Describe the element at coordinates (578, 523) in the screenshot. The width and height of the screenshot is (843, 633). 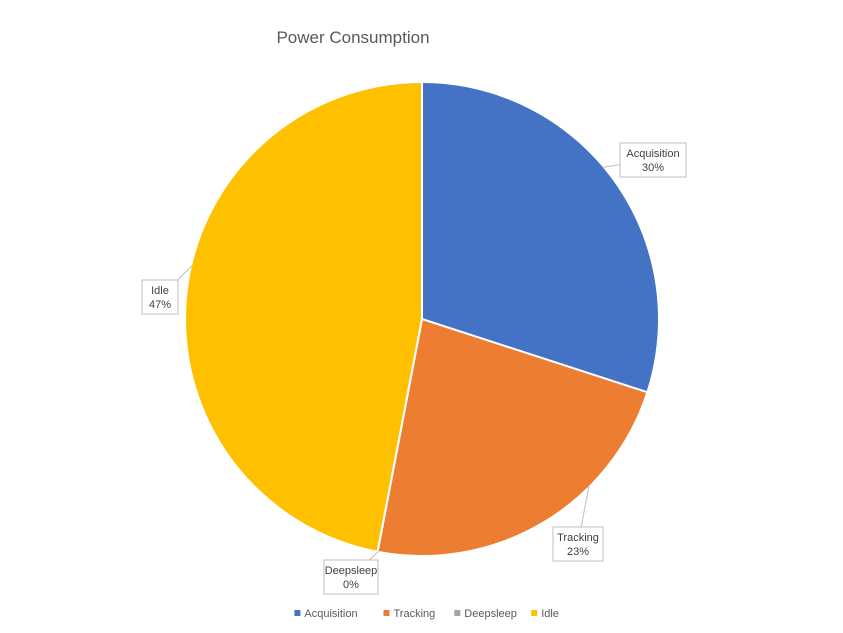
I see `callout-tracking: Tracking 23%` at that location.